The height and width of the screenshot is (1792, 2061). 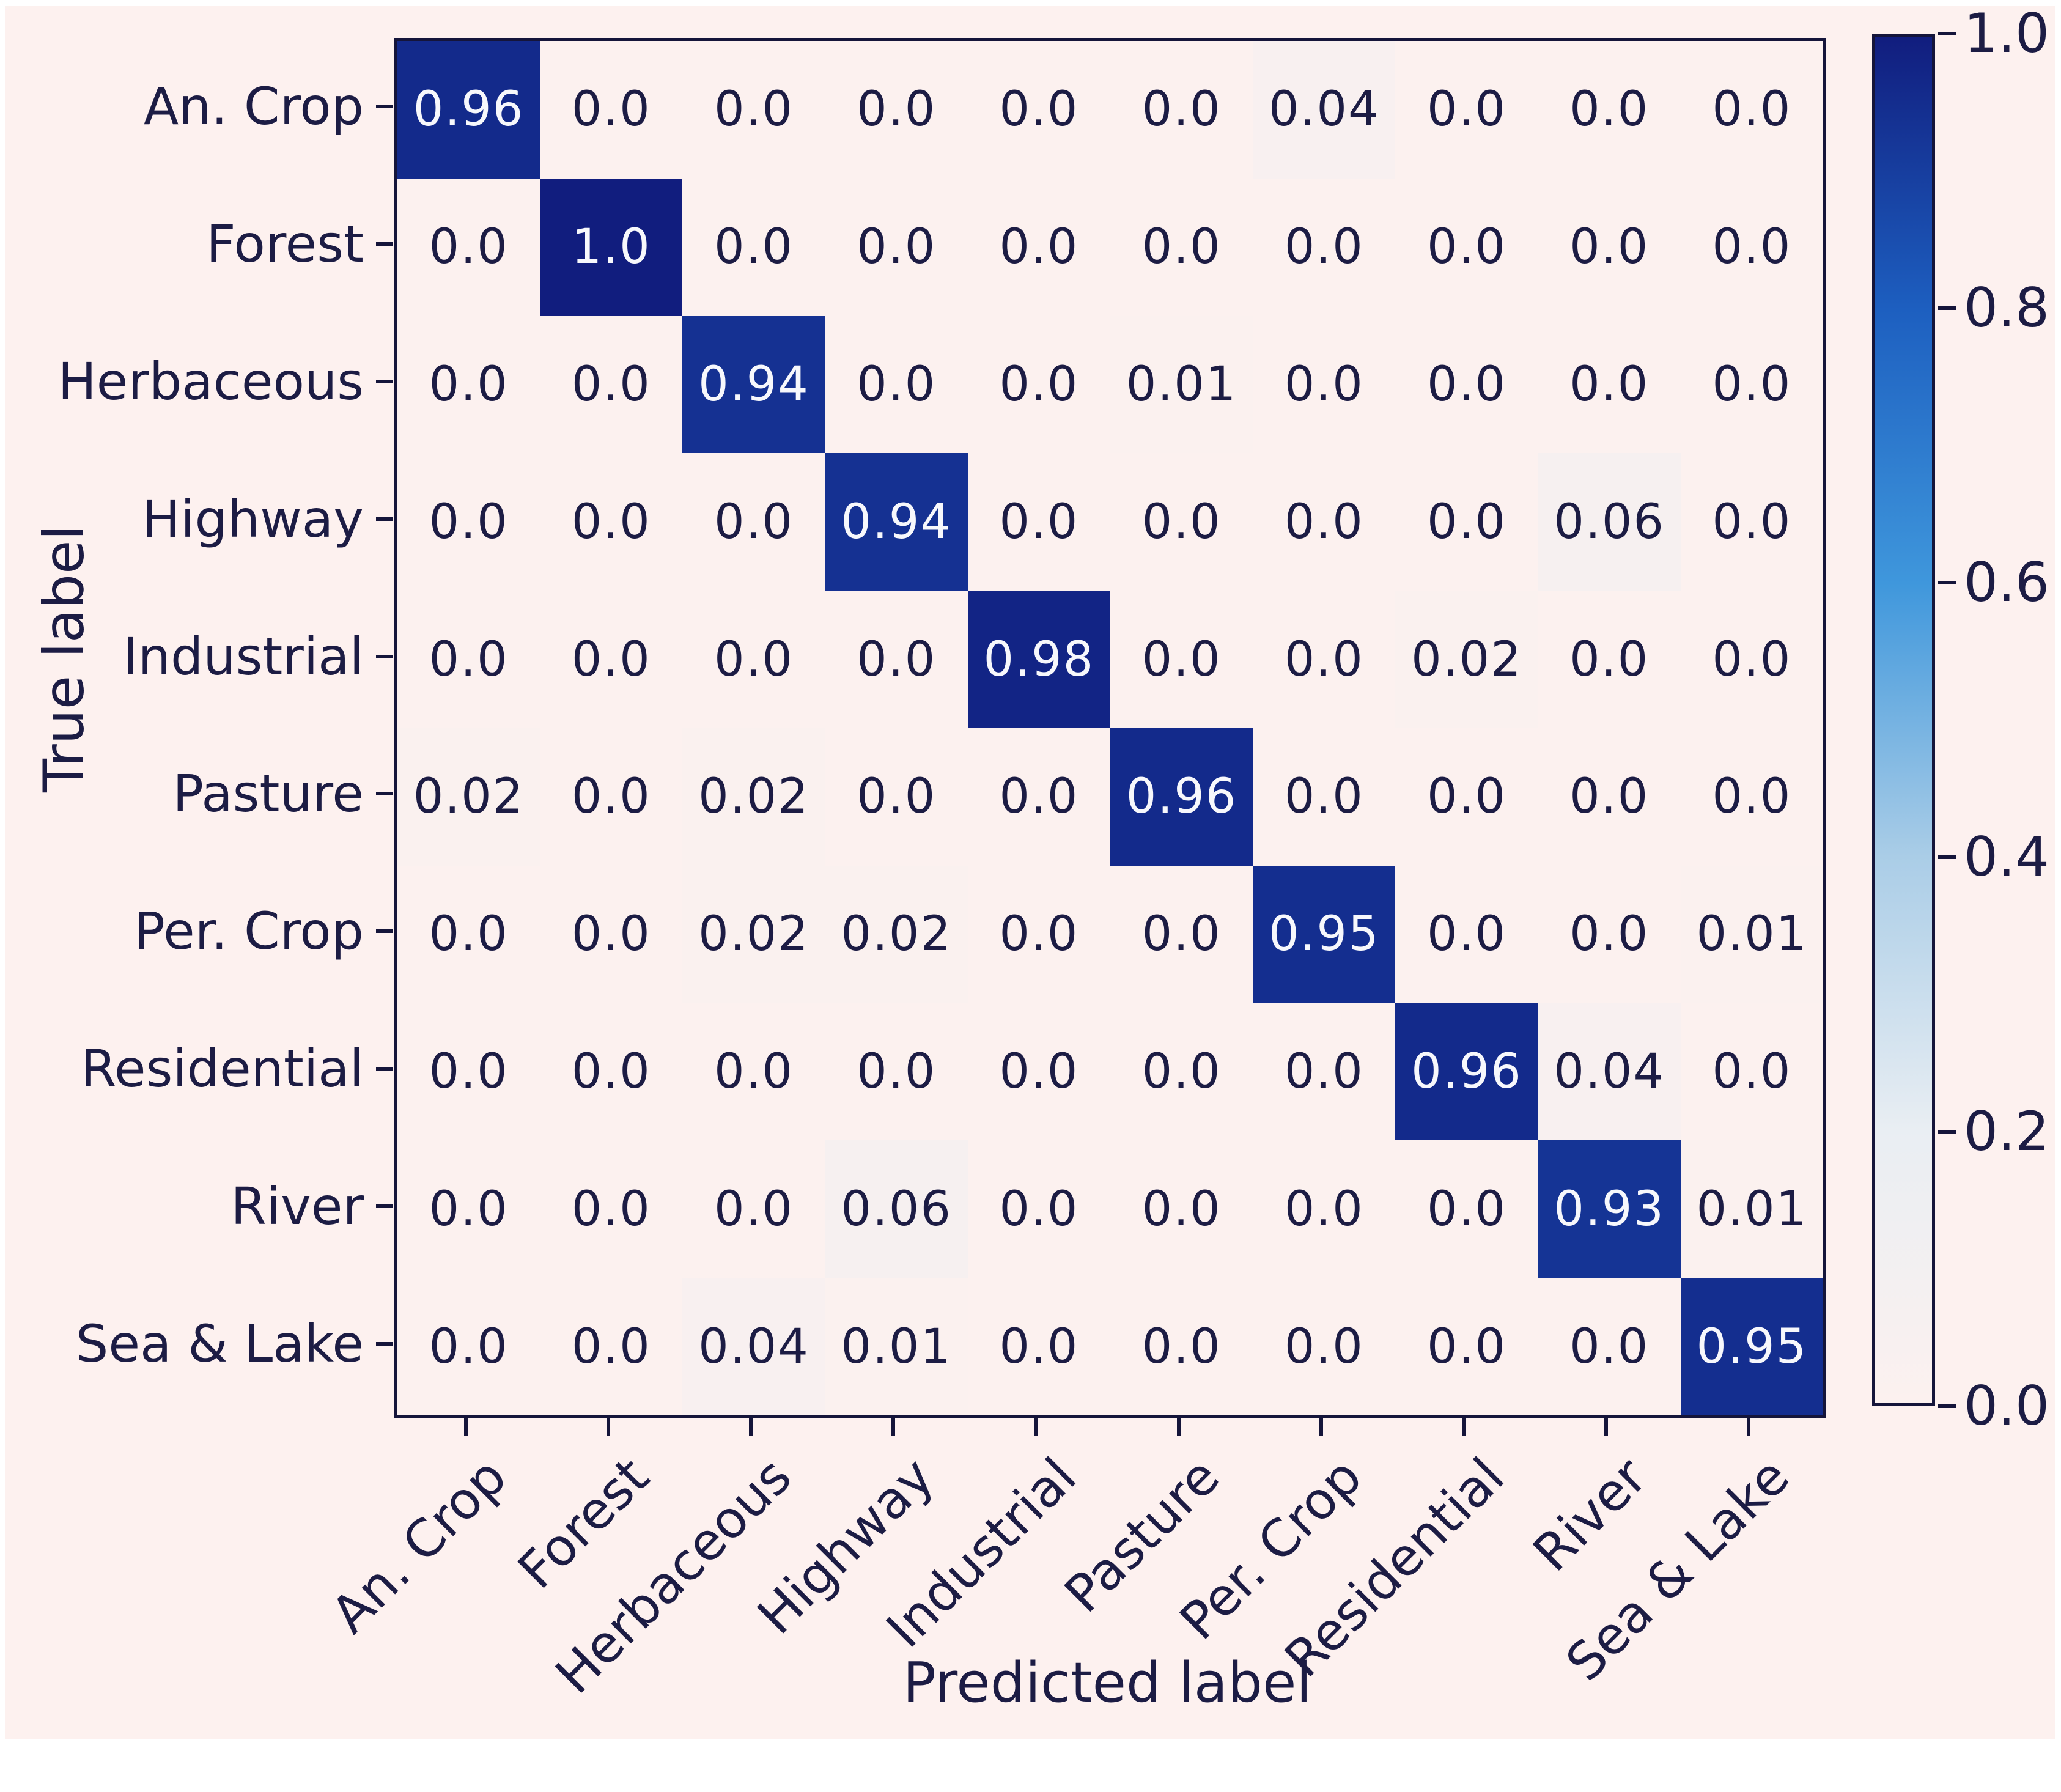 What do you see at coordinates (210, 381) in the screenshot?
I see `y-tick-label: Herbaceous` at bounding box center [210, 381].